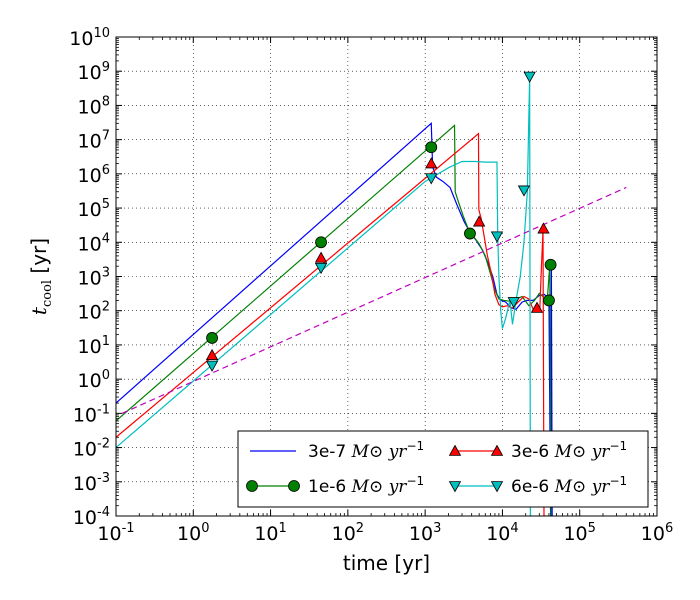  I want to click on x-tick-label-exp: 6, so click(669, 528).